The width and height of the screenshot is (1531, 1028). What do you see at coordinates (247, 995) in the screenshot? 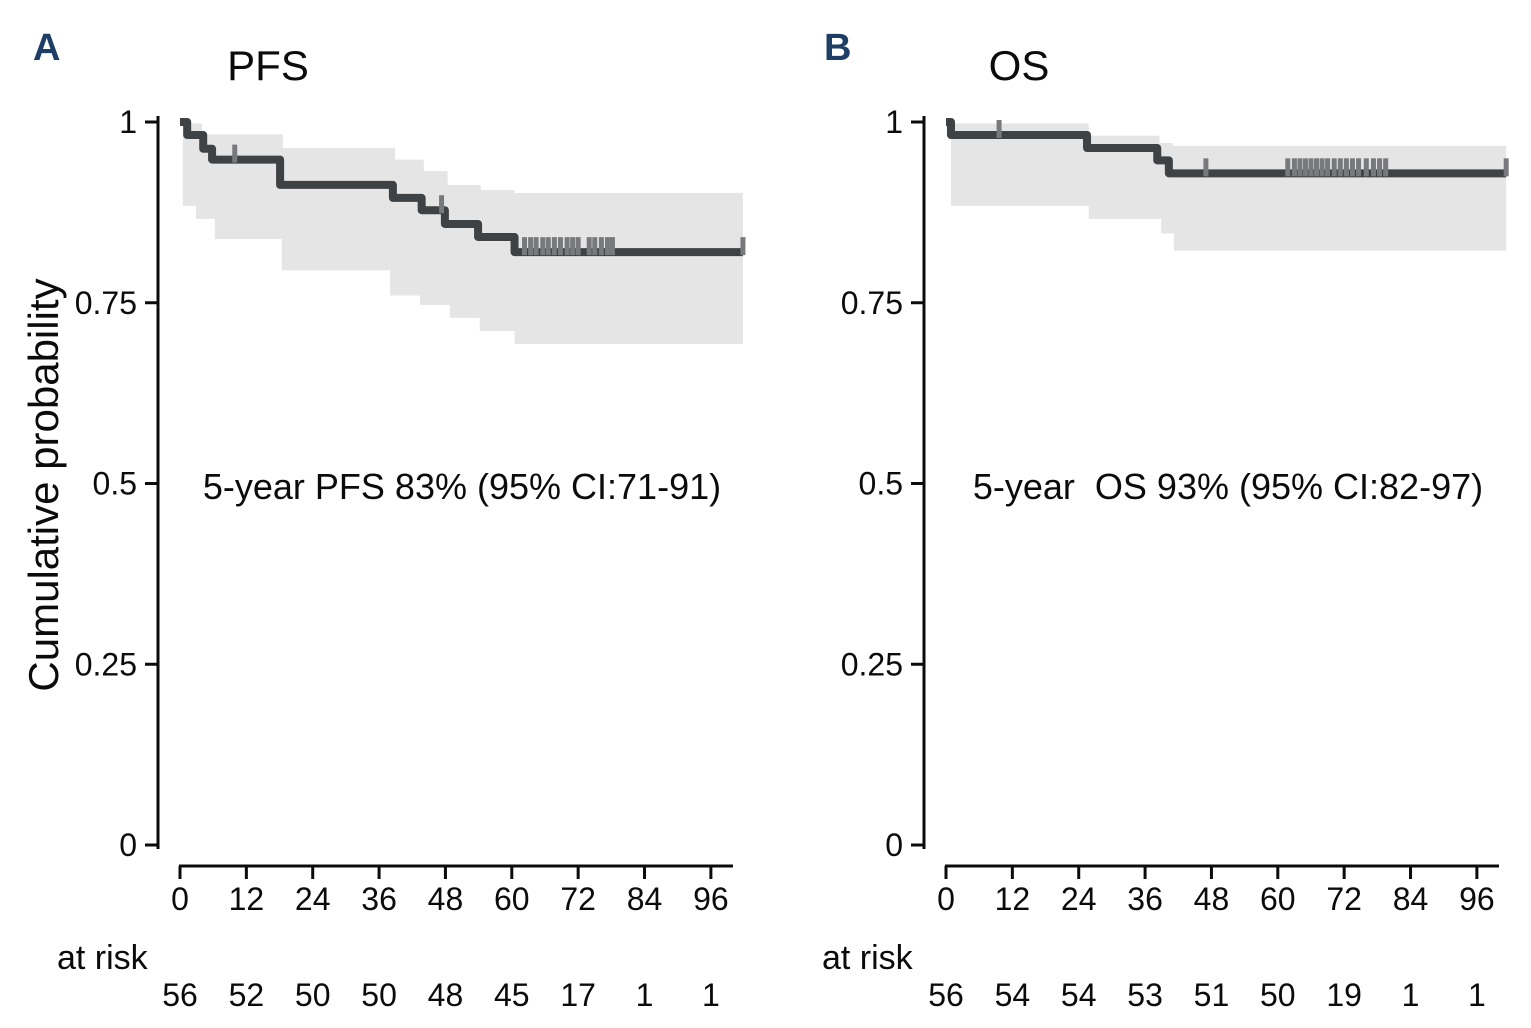
I see `at-risk-count: 52` at bounding box center [247, 995].